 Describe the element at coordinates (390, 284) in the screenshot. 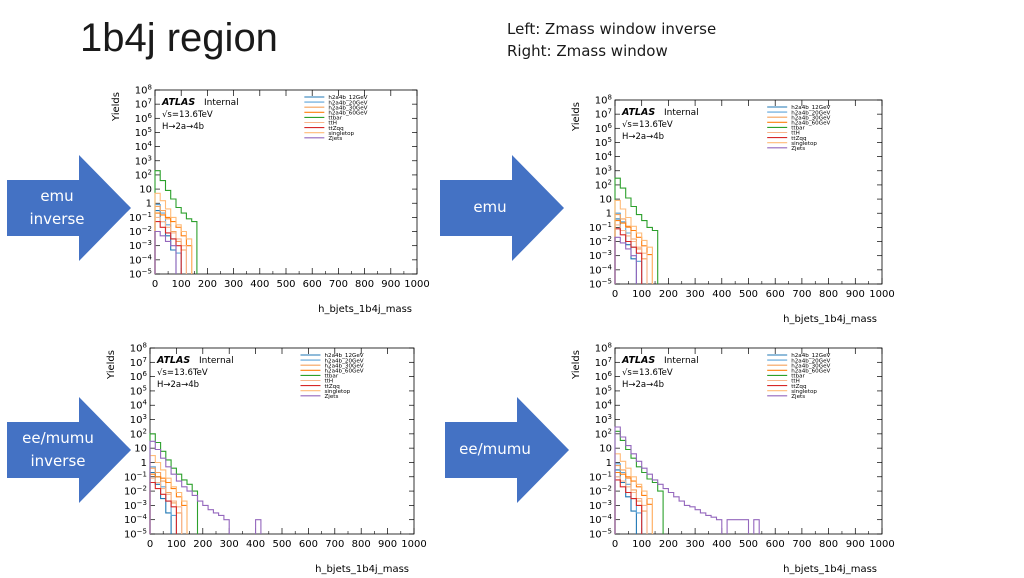

I see `x-tick-label: 900` at that location.